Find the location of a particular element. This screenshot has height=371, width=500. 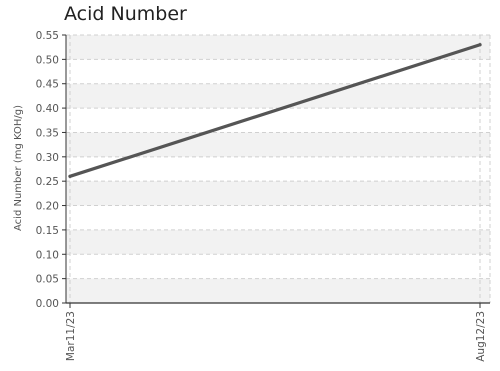

y-tick-label: 0.50 is located at coordinates (47, 60).